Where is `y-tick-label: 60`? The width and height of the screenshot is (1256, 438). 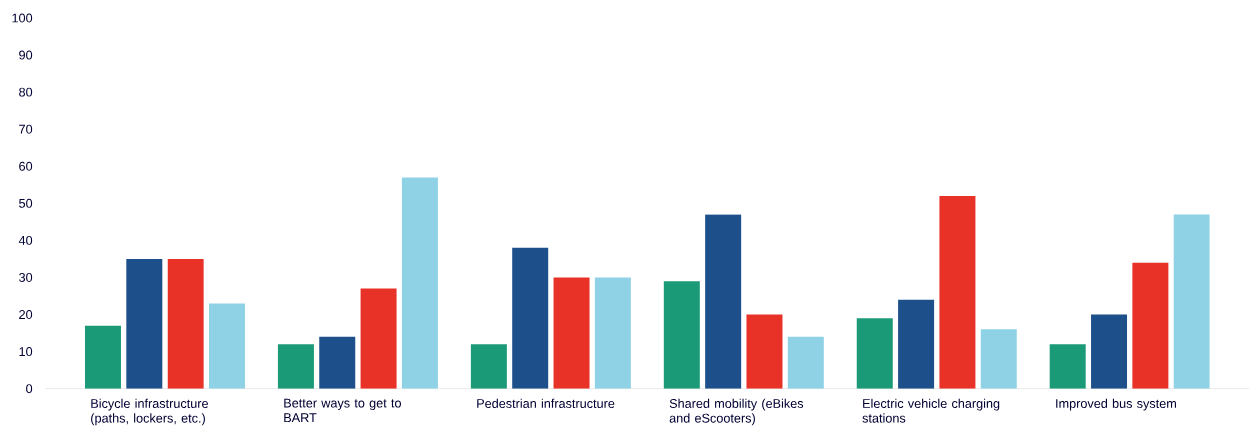 y-tick-label: 60 is located at coordinates (26, 166).